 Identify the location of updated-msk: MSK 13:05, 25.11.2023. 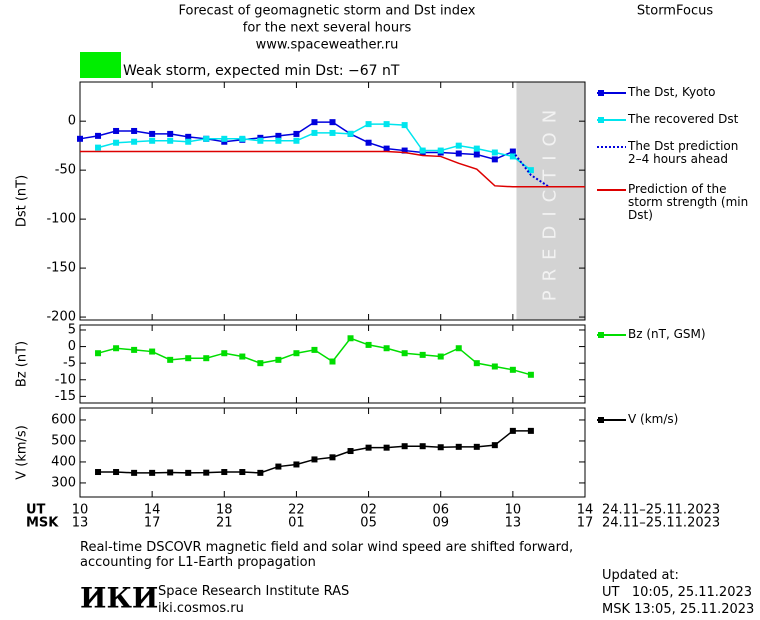
(678, 609).